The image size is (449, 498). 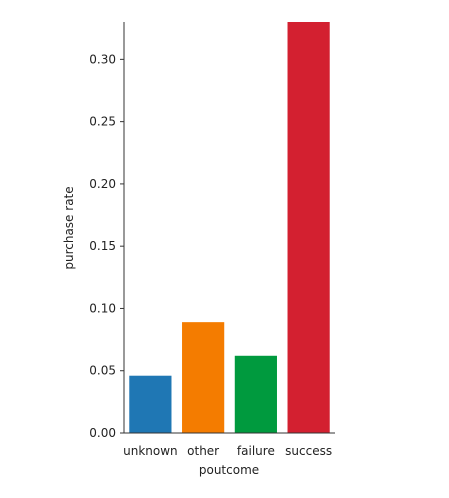 What do you see at coordinates (203, 451) in the screenshot?
I see `x-tick-label-other: other` at bounding box center [203, 451].